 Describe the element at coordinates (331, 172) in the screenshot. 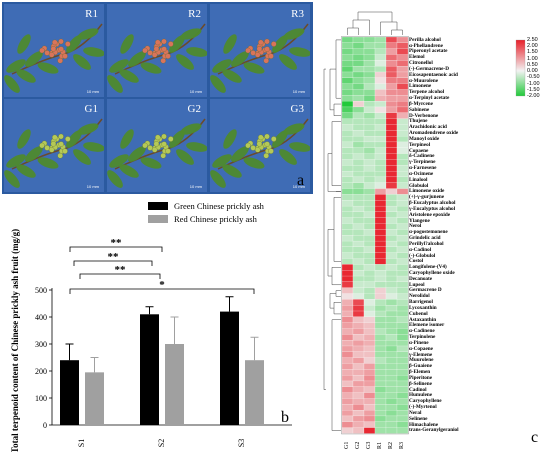

I see `row-dendrogram-branch` at that location.